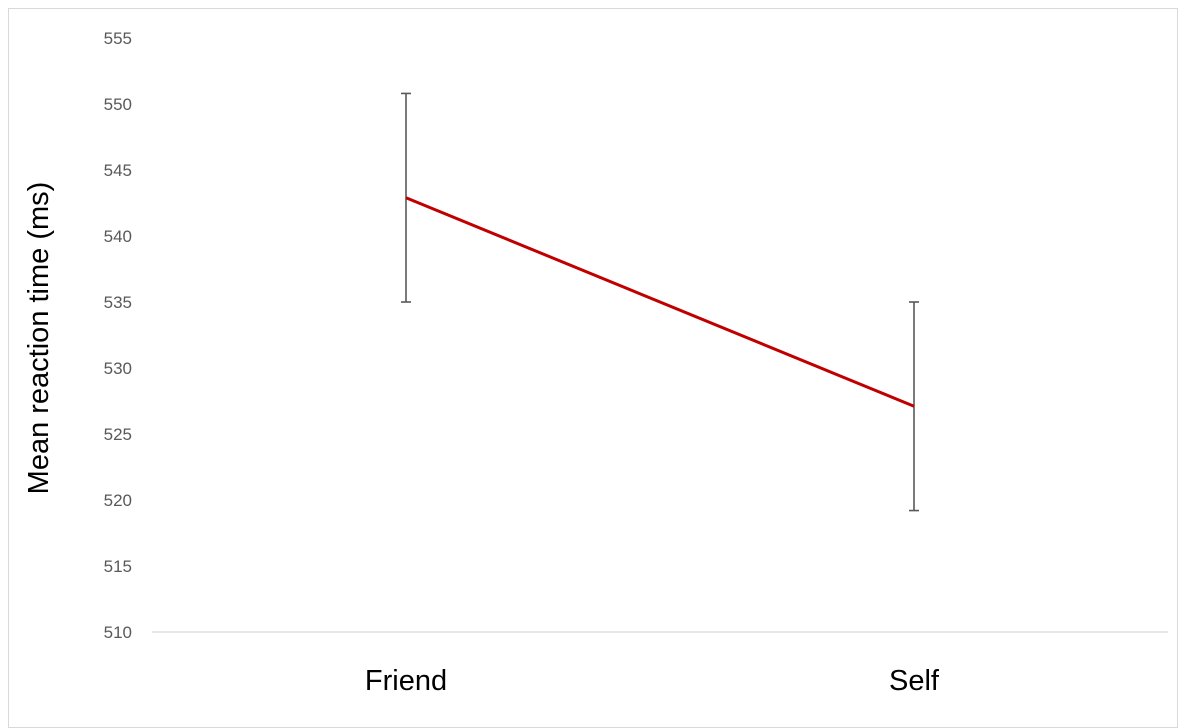 Image resolution: width=1182 pixels, height=728 pixels. I want to click on x-category-label: Friend, so click(406, 681).